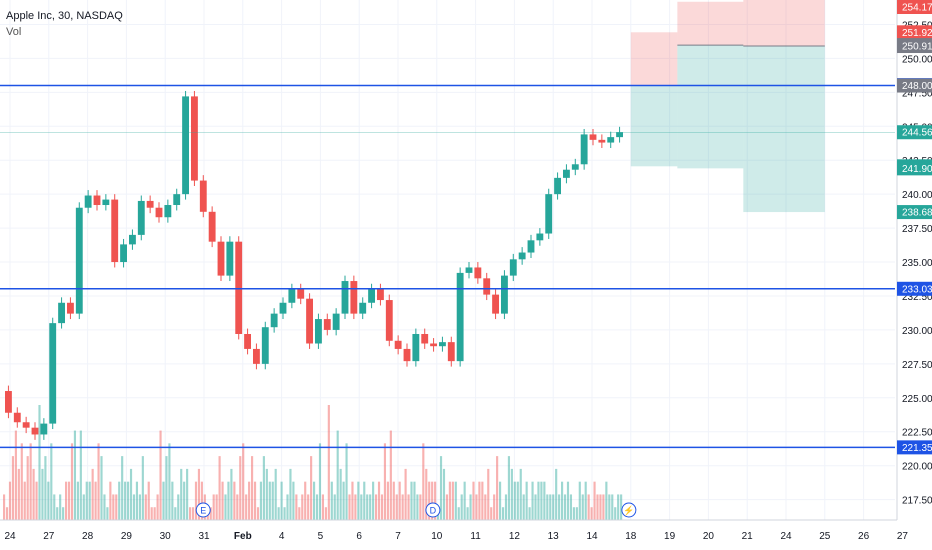 The image size is (932, 550). I want to click on y-tick-label: 217.50, so click(917, 501).